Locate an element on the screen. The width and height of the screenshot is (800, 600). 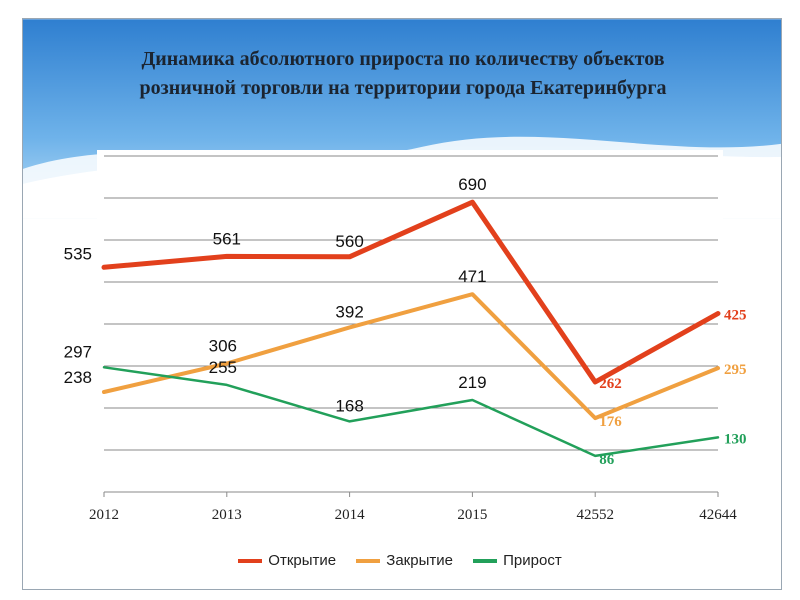
x-tick-label: 42552 is located at coordinates (595, 515).